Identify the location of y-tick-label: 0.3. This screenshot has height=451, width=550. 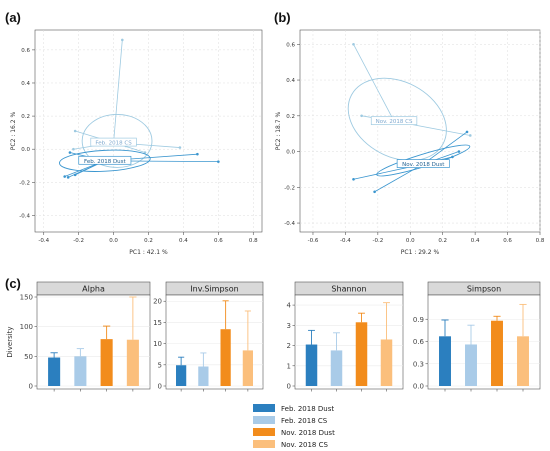
(418, 364).